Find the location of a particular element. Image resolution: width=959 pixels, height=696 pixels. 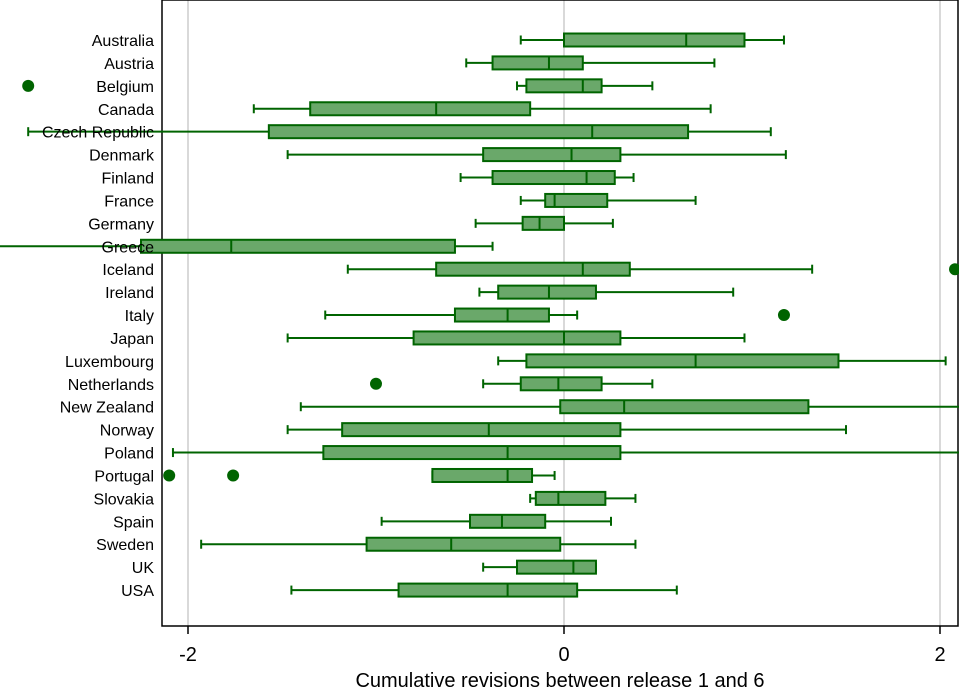

category-label: Finland is located at coordinates (128, 179).